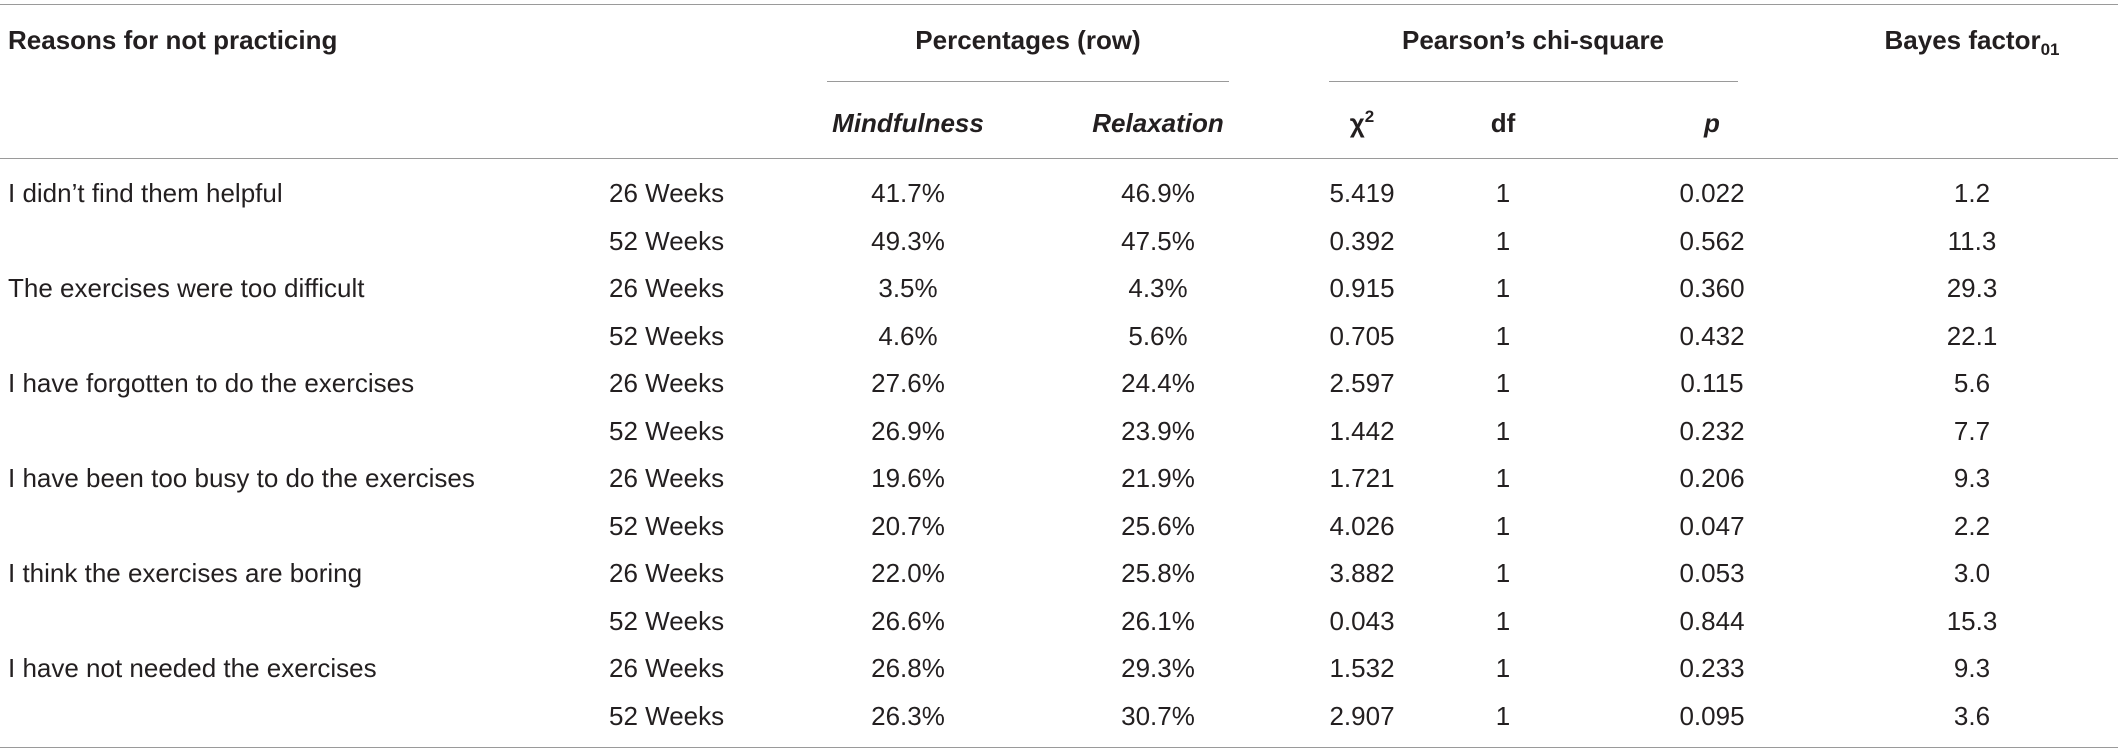 This screenshot has height=756, width=2118. Describe the element at coordinates (908, 123) in the screenshot. I see `subheader-cell: Mindfulness` at that location.